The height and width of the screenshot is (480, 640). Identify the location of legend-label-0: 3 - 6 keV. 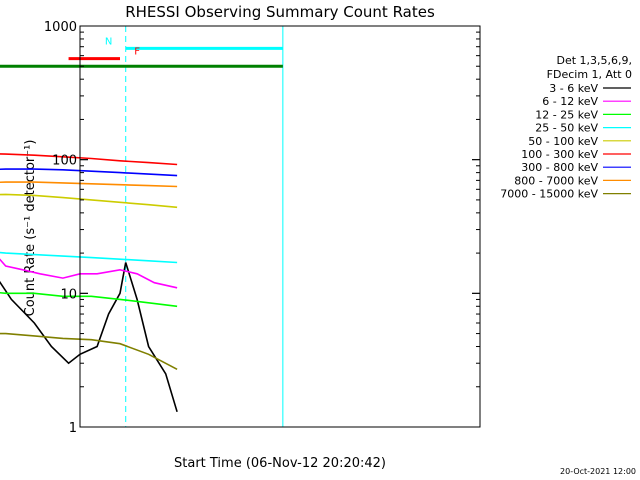
(573, 88).